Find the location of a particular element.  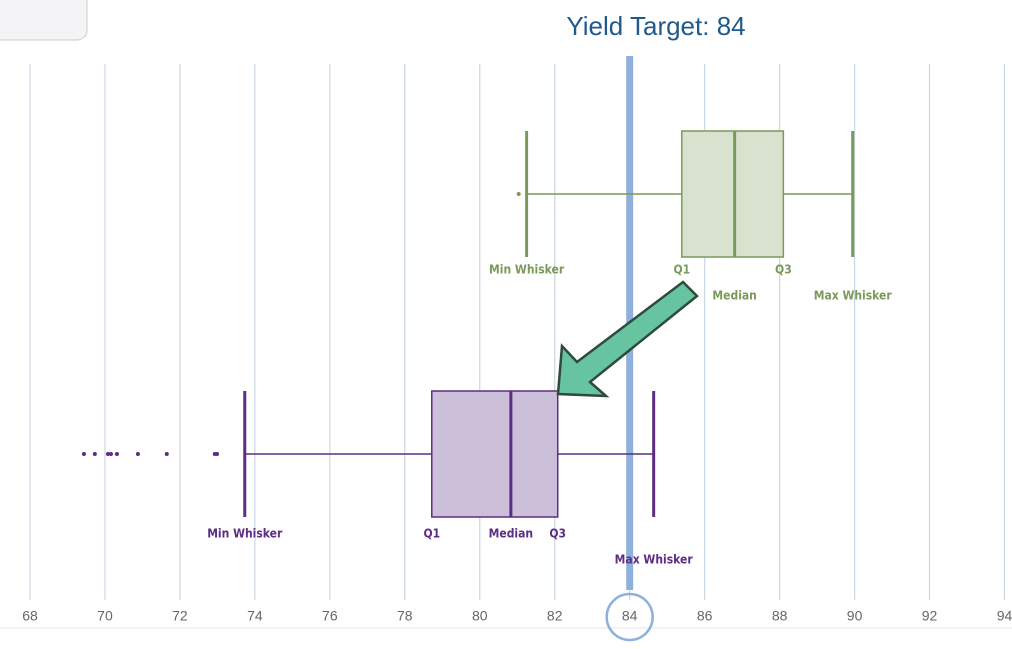

x-tick-label: 76 is located at coordinates (330, 616).